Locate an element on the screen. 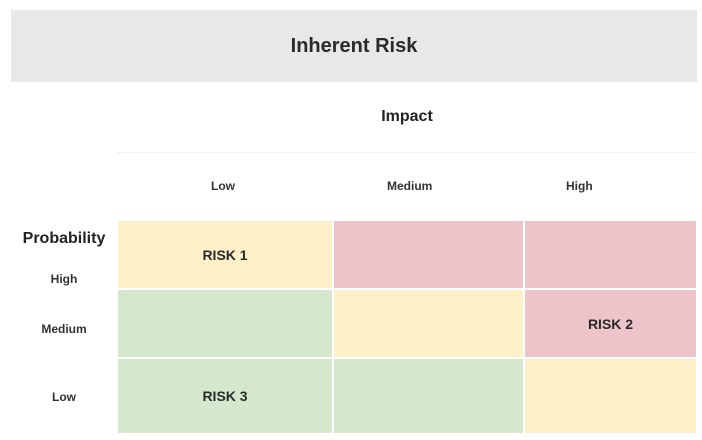  risk-label: RISK 1 is located at coordinates (225, 254).